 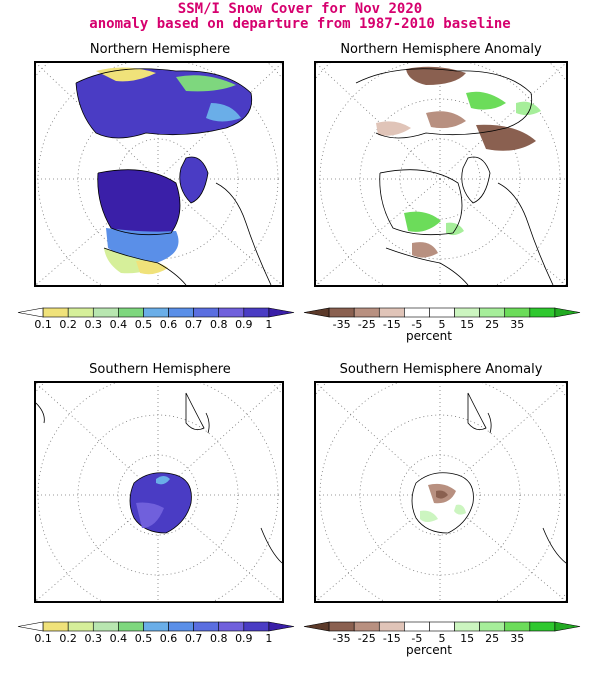 What do you see at coordinates (300, 9) in the screenshot?
I see `figure-title: SSM/I Snow Cover for Nov 2020` at bounding box center [300, 9].